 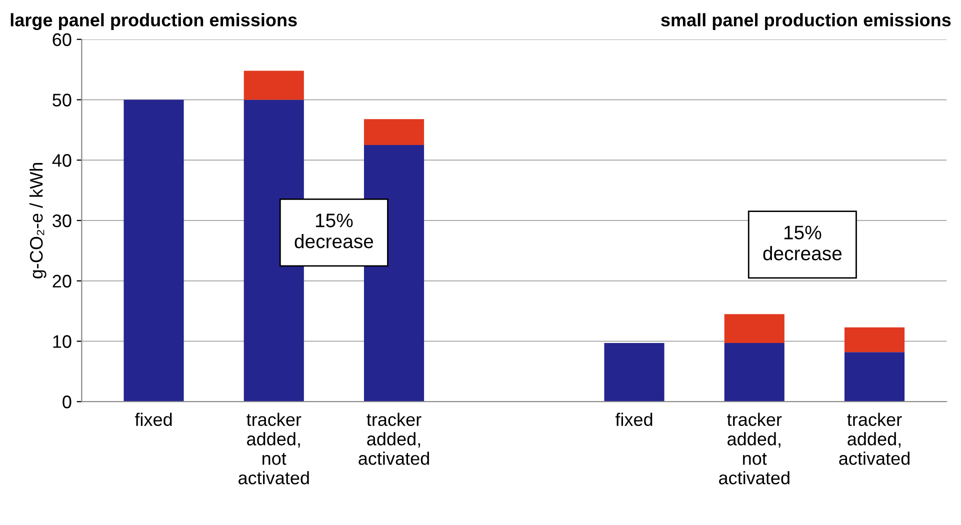 What do you see at coordinates (62, 160) in the screenshot?
I see `y-tick-label: 40` at bounding box center [62, 160].